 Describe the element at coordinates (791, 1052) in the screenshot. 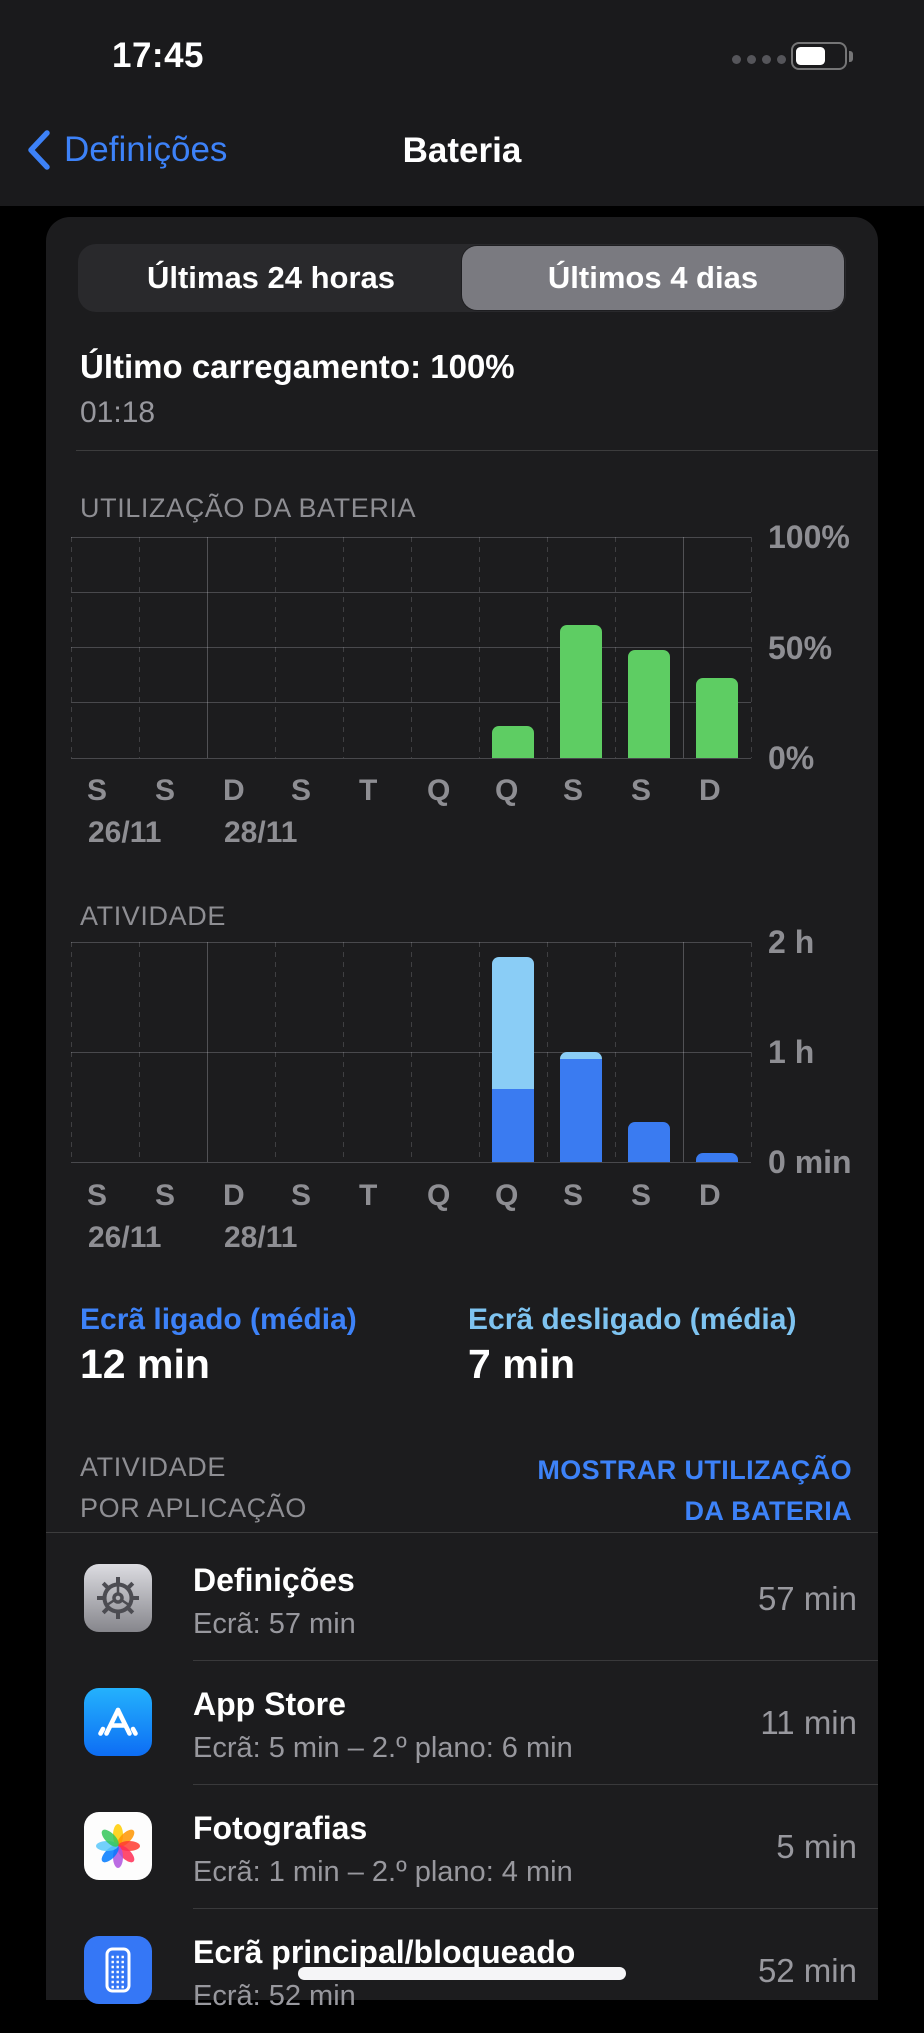

I see `y-axis-label: 1 h` at that location.